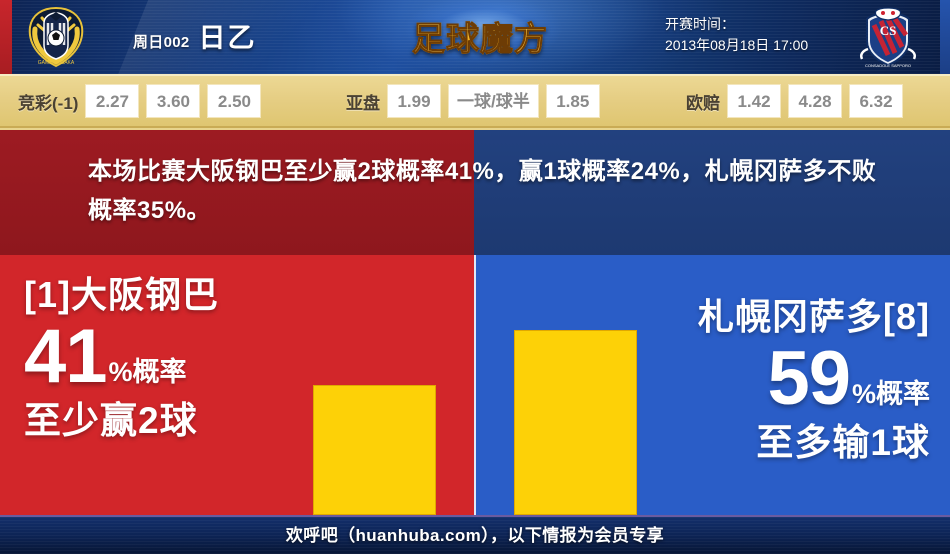  I want to click on odds-jingcai-home: 2.27, so click(112, 101).